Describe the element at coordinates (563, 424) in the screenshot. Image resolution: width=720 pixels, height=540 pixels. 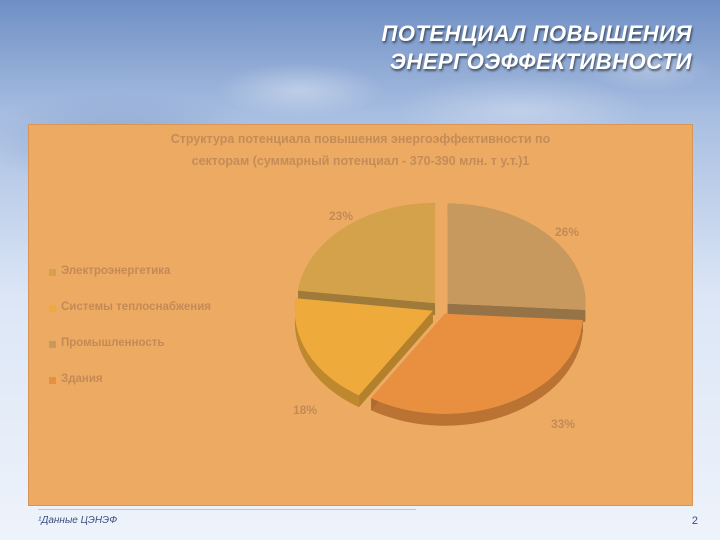
I see `data-label-buildings: 33%` at that location.